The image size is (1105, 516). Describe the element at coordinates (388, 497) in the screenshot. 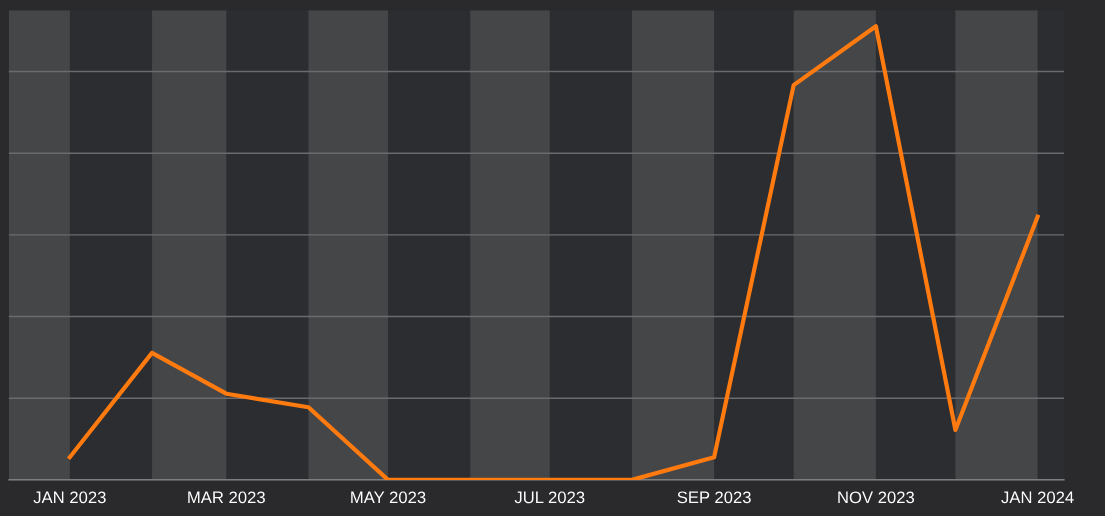

I see `x-tick-label: MAY 2023` at that location.